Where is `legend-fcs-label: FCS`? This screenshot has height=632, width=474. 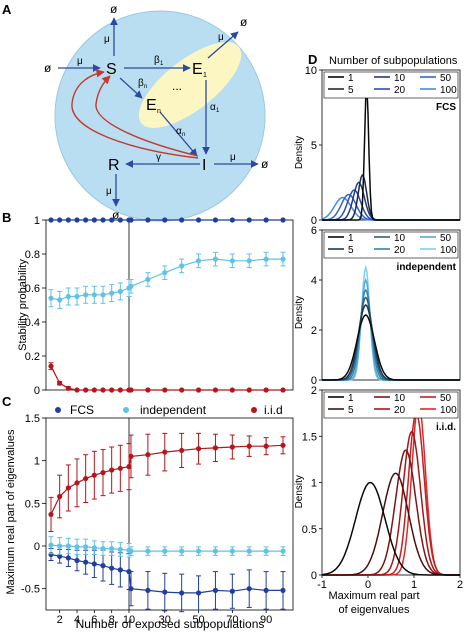 legend-fcs-label: FCS is located at coordinates (82, 410).